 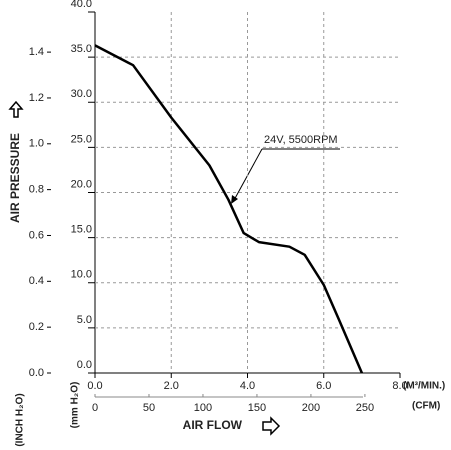 What do you see at coordinates (426, 406) in the screenshot?
I see `x2-unit: (CFM)` at bounding box center [426, 406].